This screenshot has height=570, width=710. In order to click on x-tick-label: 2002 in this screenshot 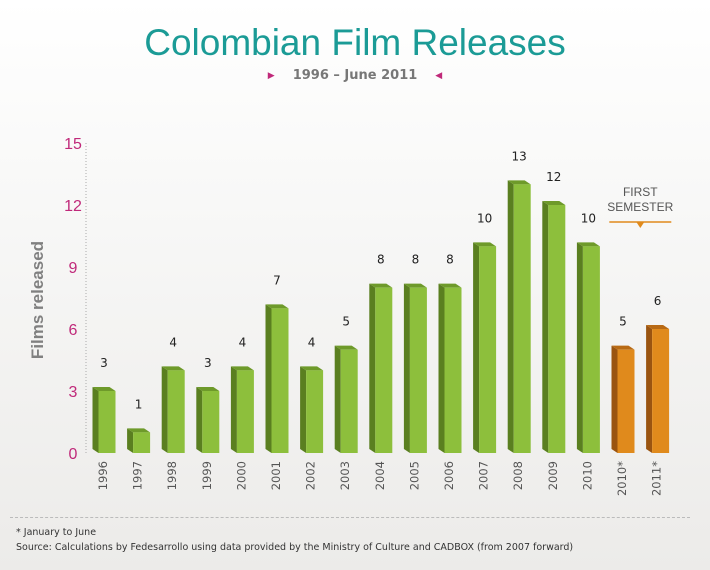, I will do `click(311, 475)`.